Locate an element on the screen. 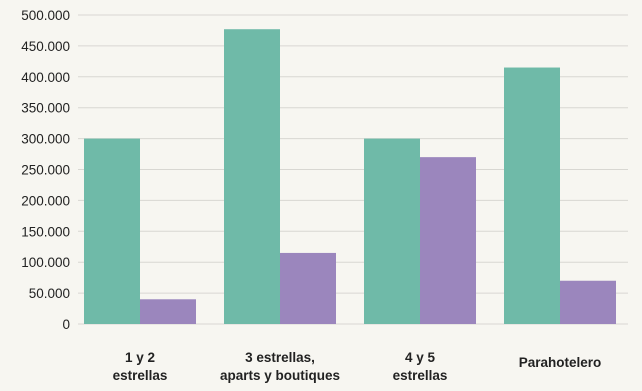  y-tick-label: 100.000 is located at coordinates (45, 262).